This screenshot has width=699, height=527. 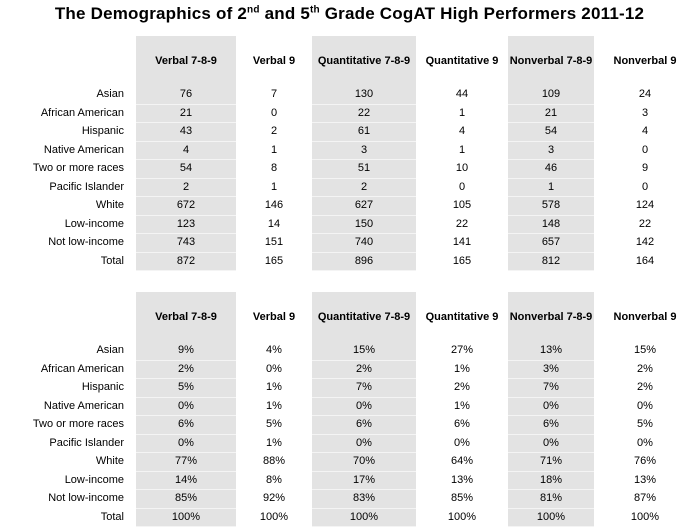 What do you see at coordinates (462, 94) in the screenshot?
I see `table-cell: 44` at bounding box center [462, 94].